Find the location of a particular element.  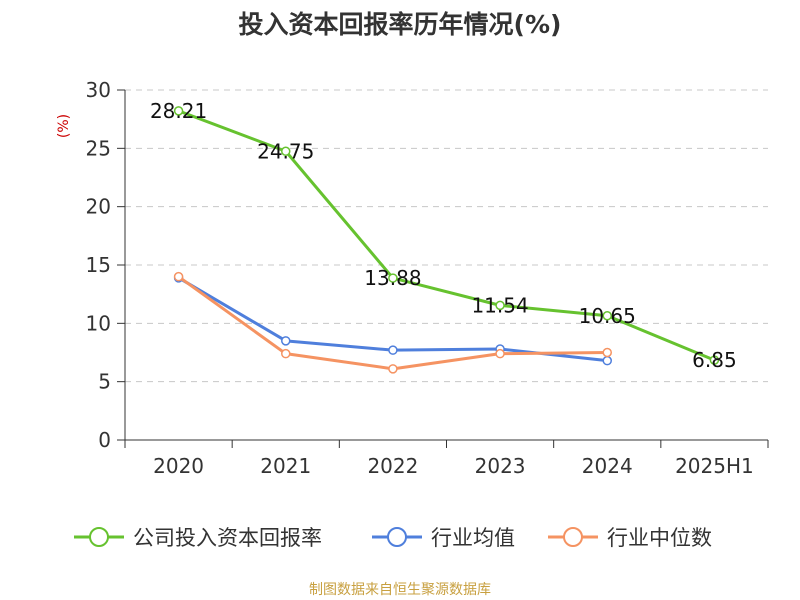

y-tick-label: 20 is located at coordinates (98, 207).